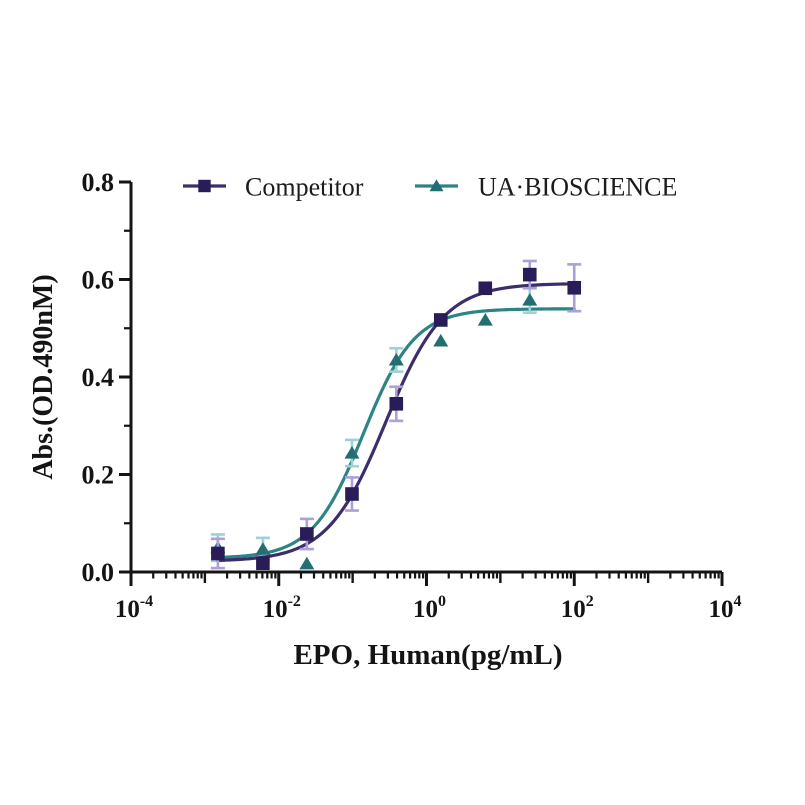  I want to click on y-tick-label: 0.2, so click(98, 475).